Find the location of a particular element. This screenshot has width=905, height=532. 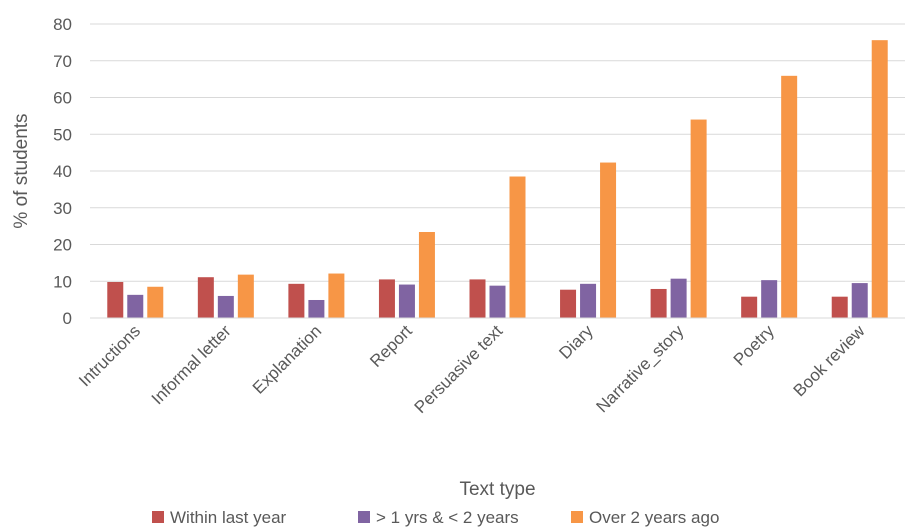

y-axis-ticks: 0 10 20 30 40 50 60 70 80 is located at coordinates (62, 171).